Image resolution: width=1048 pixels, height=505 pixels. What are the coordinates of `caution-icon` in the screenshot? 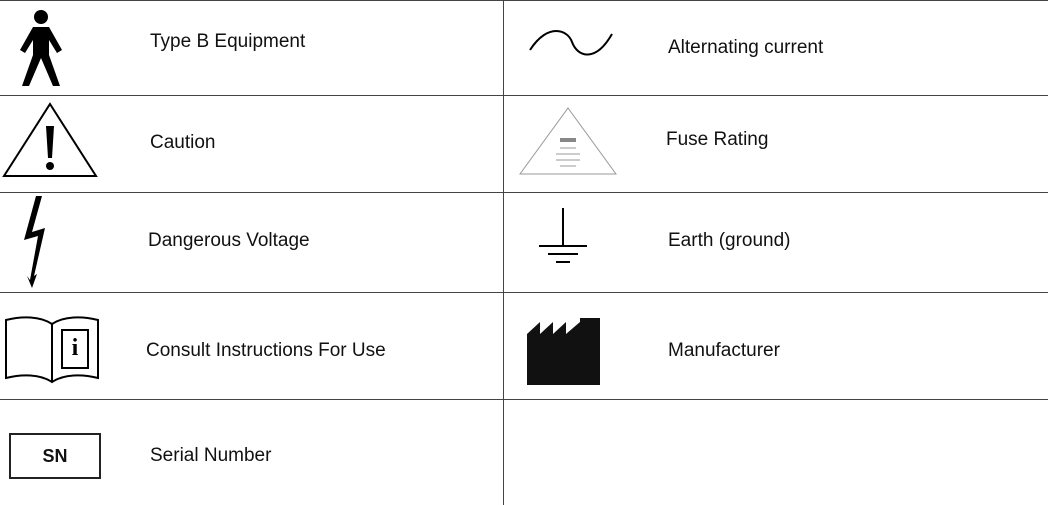 It's located at (50, 139).